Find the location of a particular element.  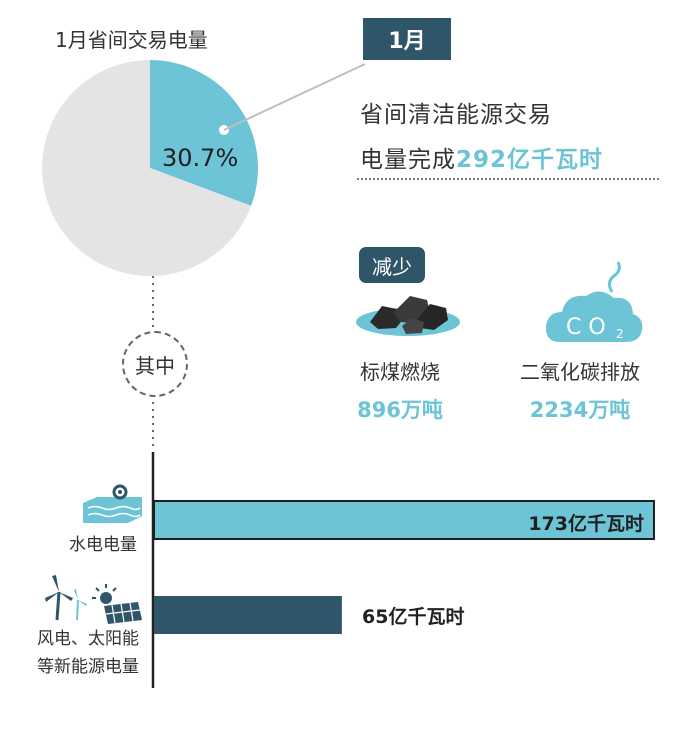

pie-leader-line is located at coordinates (294, 97).